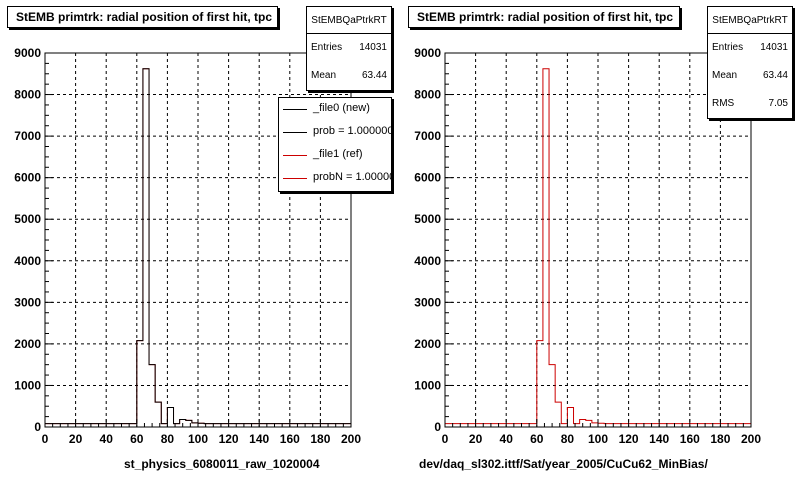  What do you see at coordinates (352, 177) in the screenshot?
I see `legend-label: probN = 1.000000` at bounding box center [352, 177].